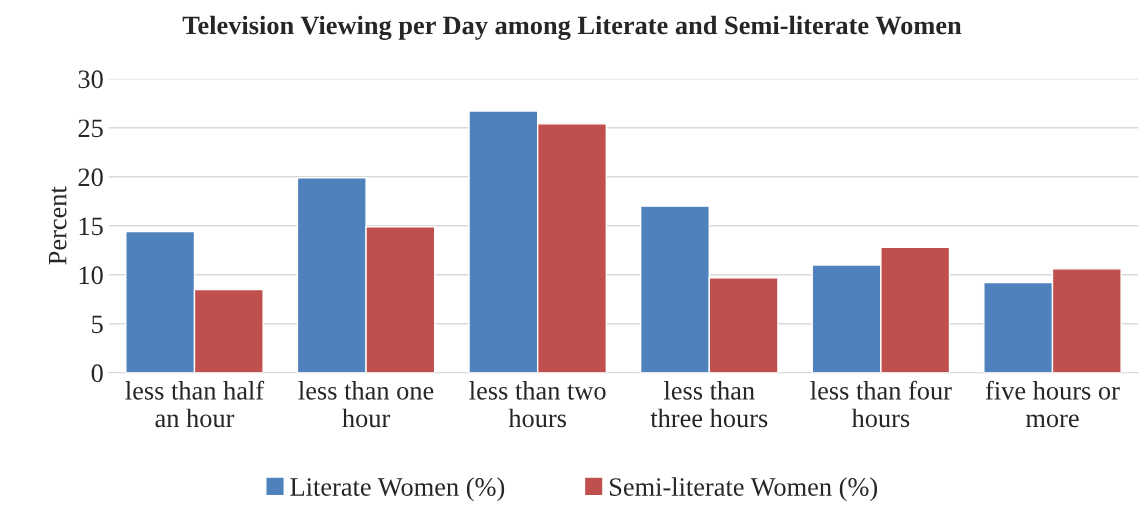 This screenshot has width=1144, height=525. Describe the element at coordinates (743, 489) in the screenshot. I see `legend-label: Semi-literate Women (%)` at that location.